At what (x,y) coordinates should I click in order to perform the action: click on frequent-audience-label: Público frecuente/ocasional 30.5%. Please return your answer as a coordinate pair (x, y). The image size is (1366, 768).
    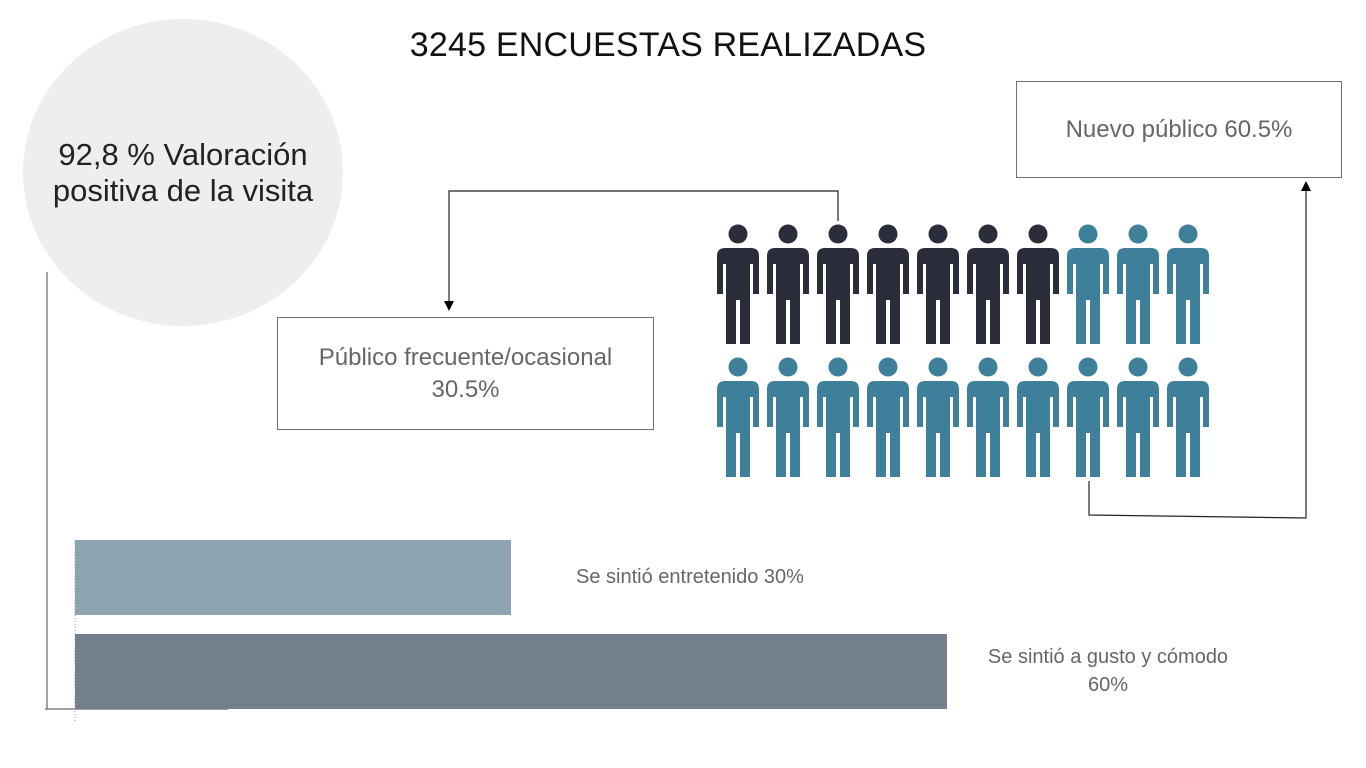
    Looking at the image, I should click on (465, 373).